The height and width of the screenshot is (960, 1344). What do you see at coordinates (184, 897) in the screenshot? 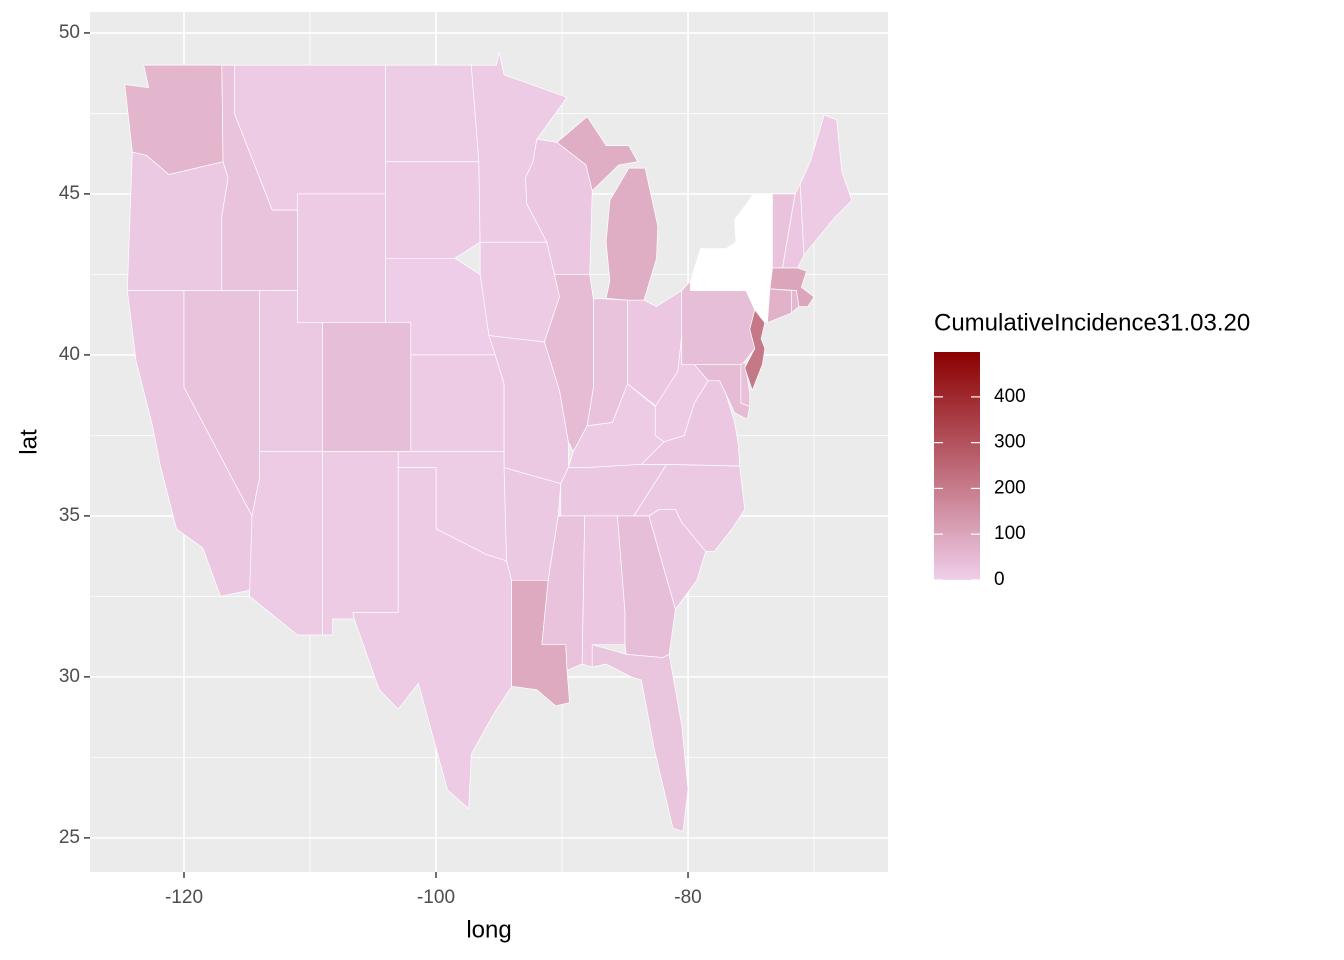
I see `x-tick-label: -120` at bounding box center [184, 897].